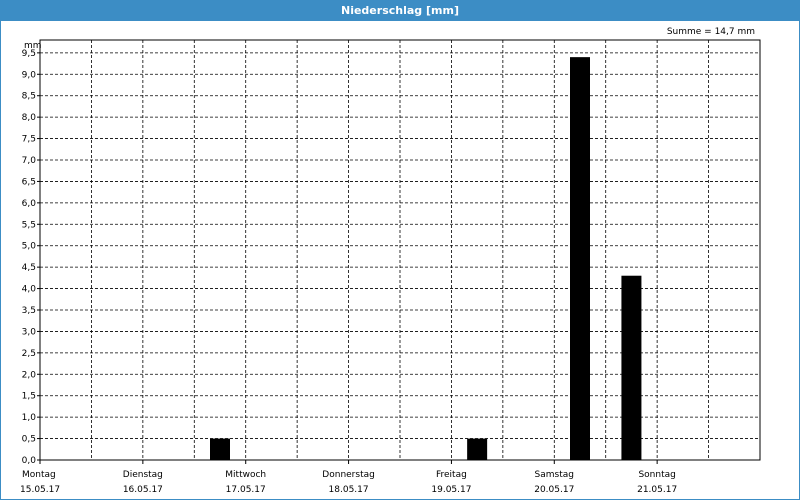 This screenshot has height=500, width=800. I want to click on x-day-label: Samstag, so click(554, 475).